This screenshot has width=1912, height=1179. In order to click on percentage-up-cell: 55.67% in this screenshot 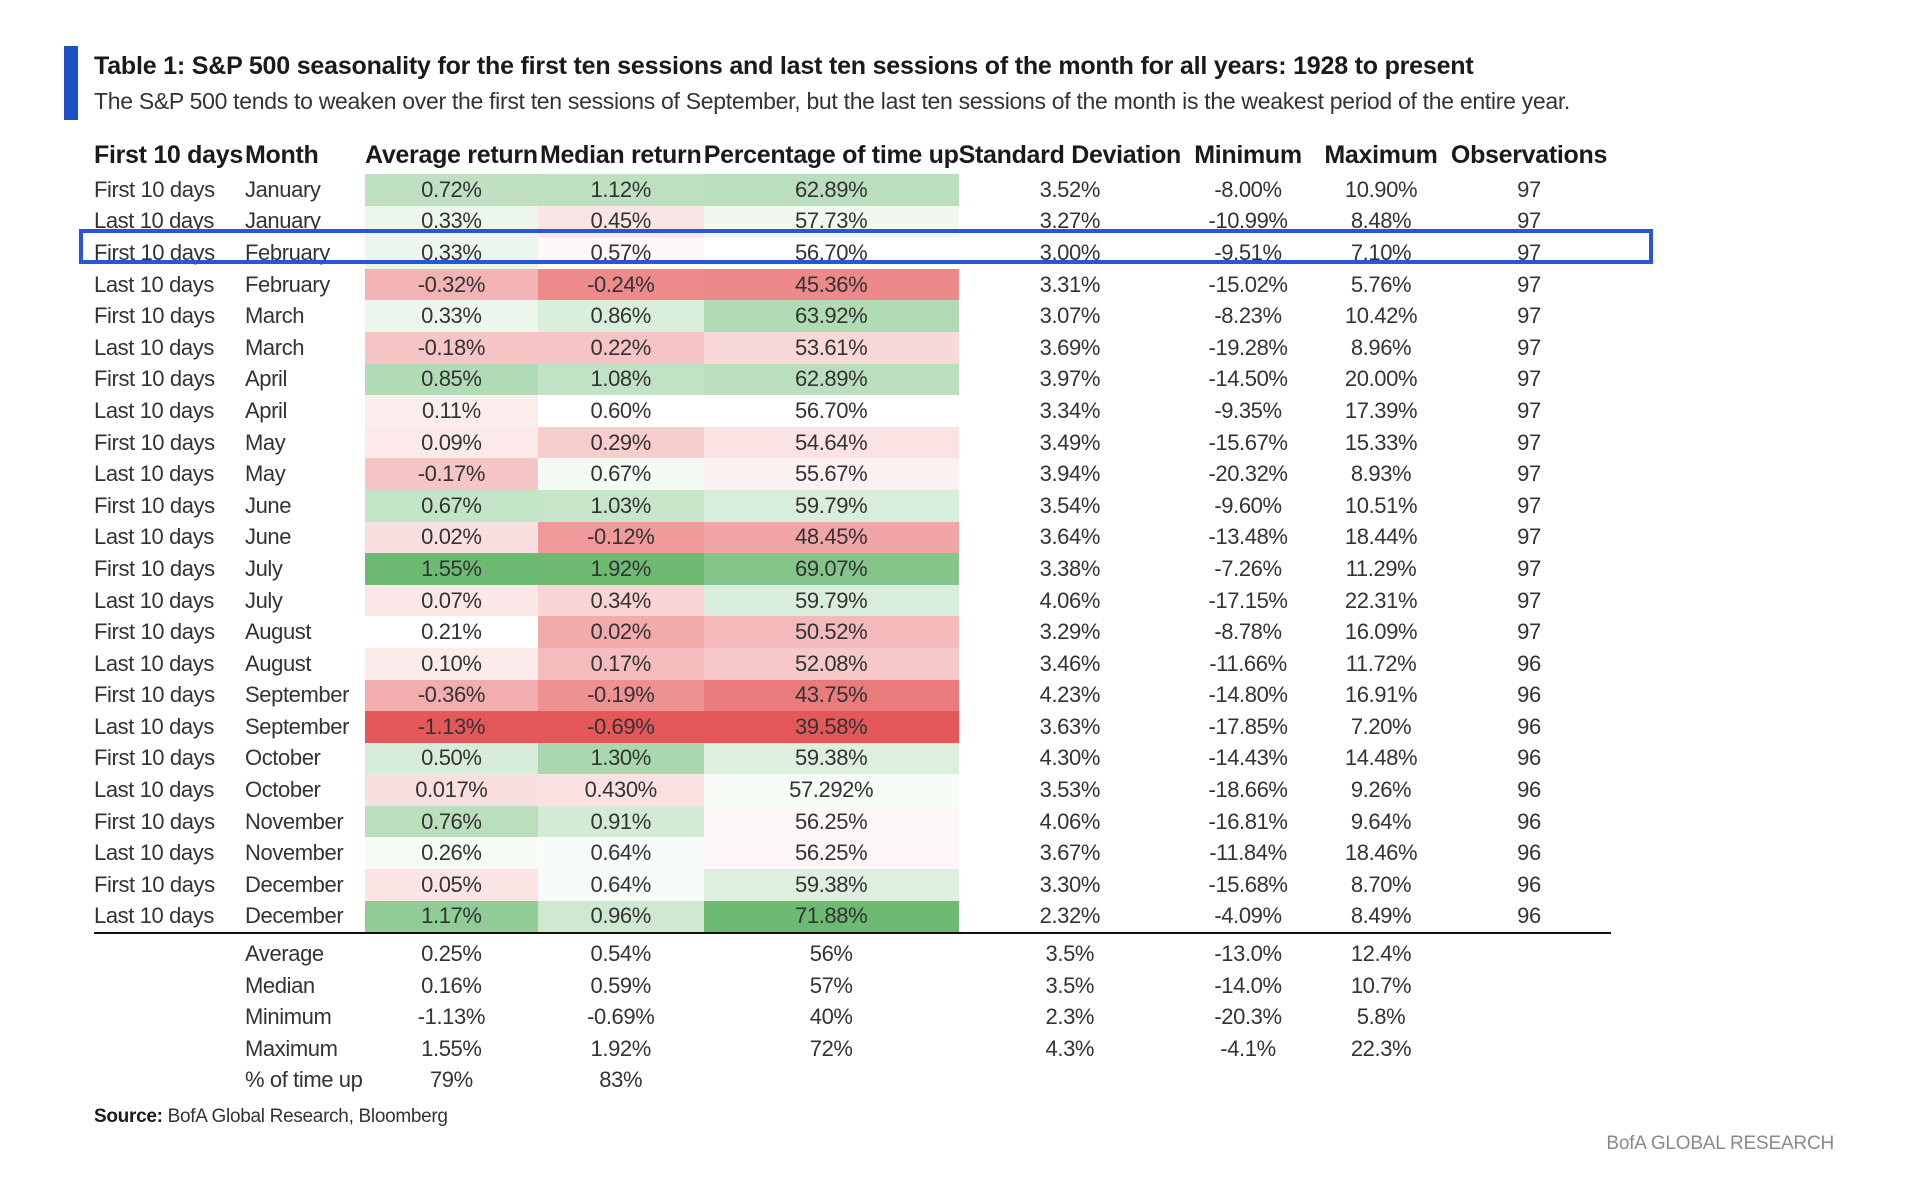, I will do `click(831, 474)`.